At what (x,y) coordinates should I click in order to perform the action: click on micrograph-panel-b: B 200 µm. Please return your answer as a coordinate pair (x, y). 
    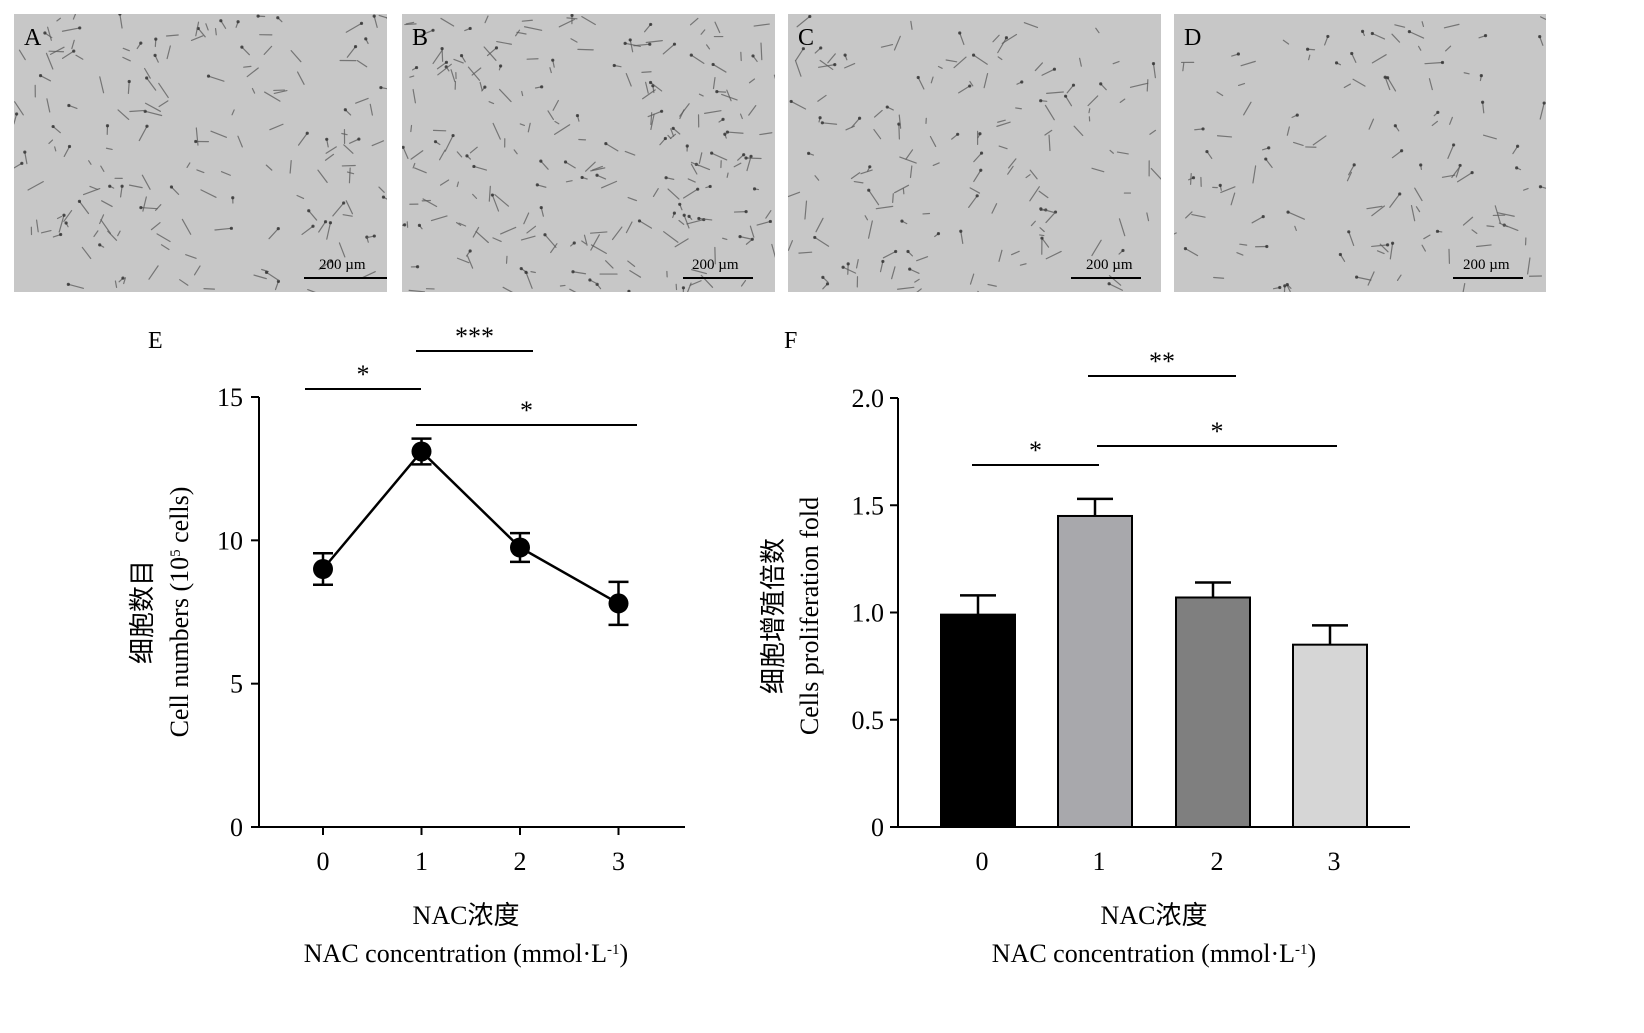
    Looking at the image, I should click on (588, 153).